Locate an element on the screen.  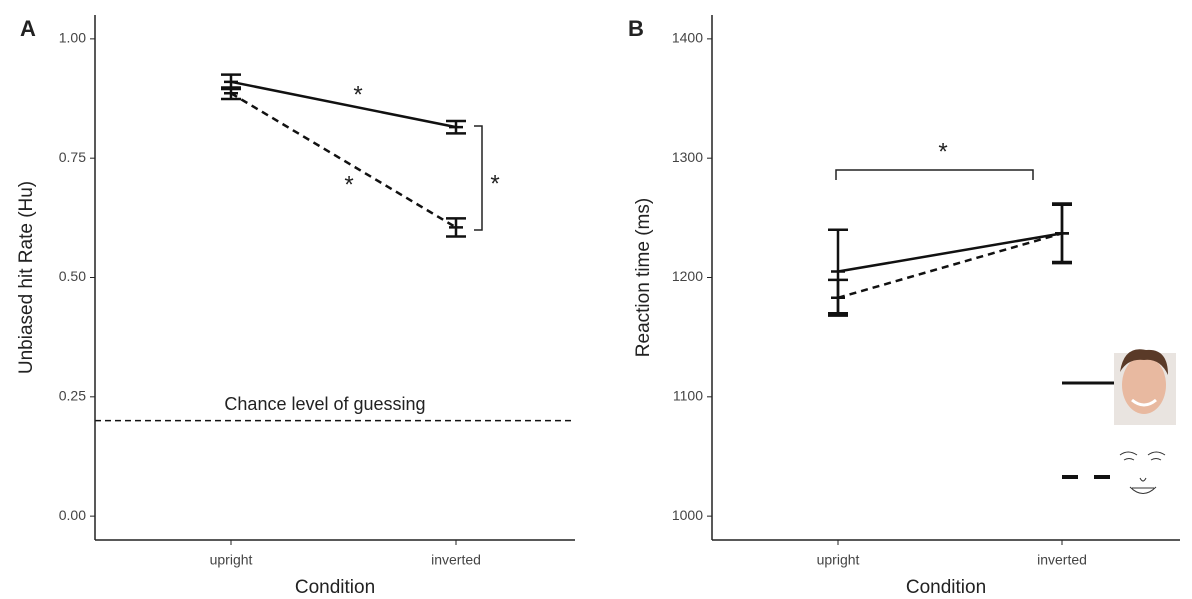
panel-letter: B is located at coordinates (636, 28).